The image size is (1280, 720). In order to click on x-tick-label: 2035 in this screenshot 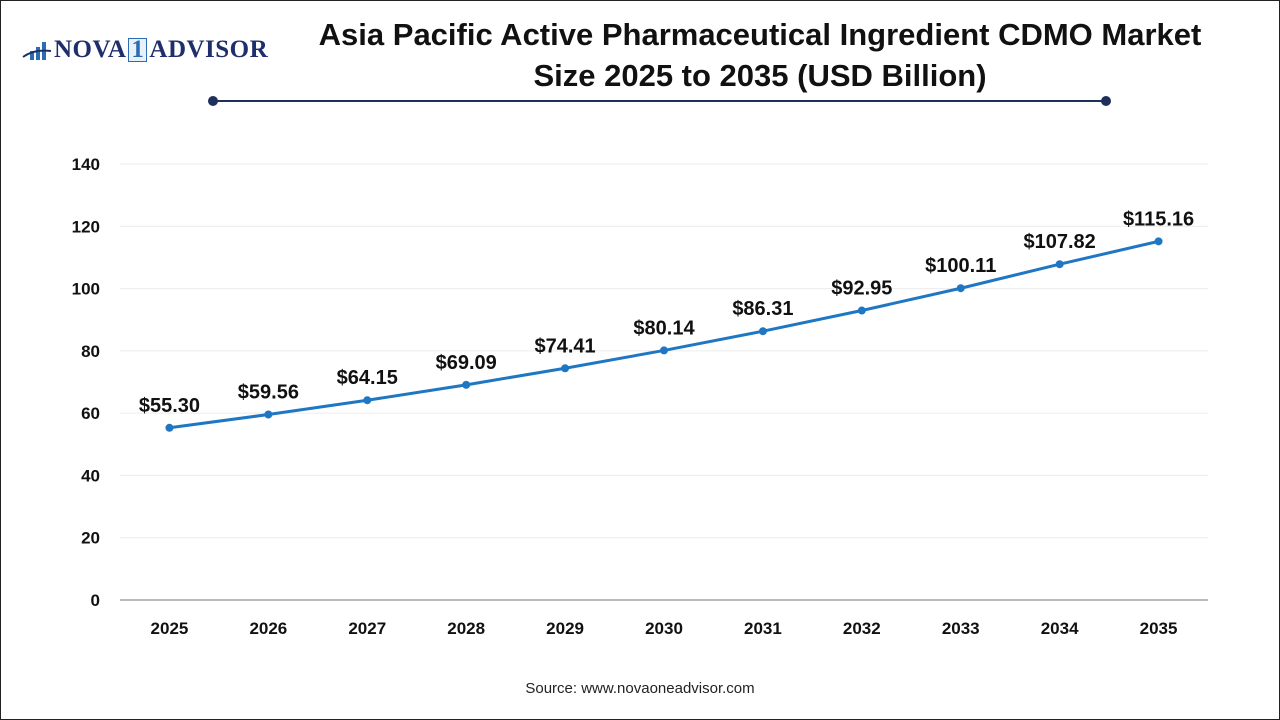, I will do `click(1159, 628)`.